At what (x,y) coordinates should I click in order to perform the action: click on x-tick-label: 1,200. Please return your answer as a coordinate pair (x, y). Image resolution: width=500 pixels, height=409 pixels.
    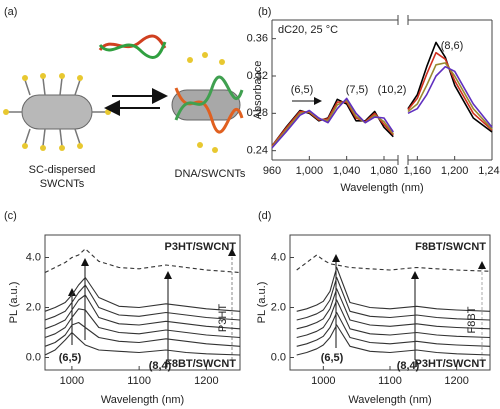
    Looking at the image, I should click on (455, 171).